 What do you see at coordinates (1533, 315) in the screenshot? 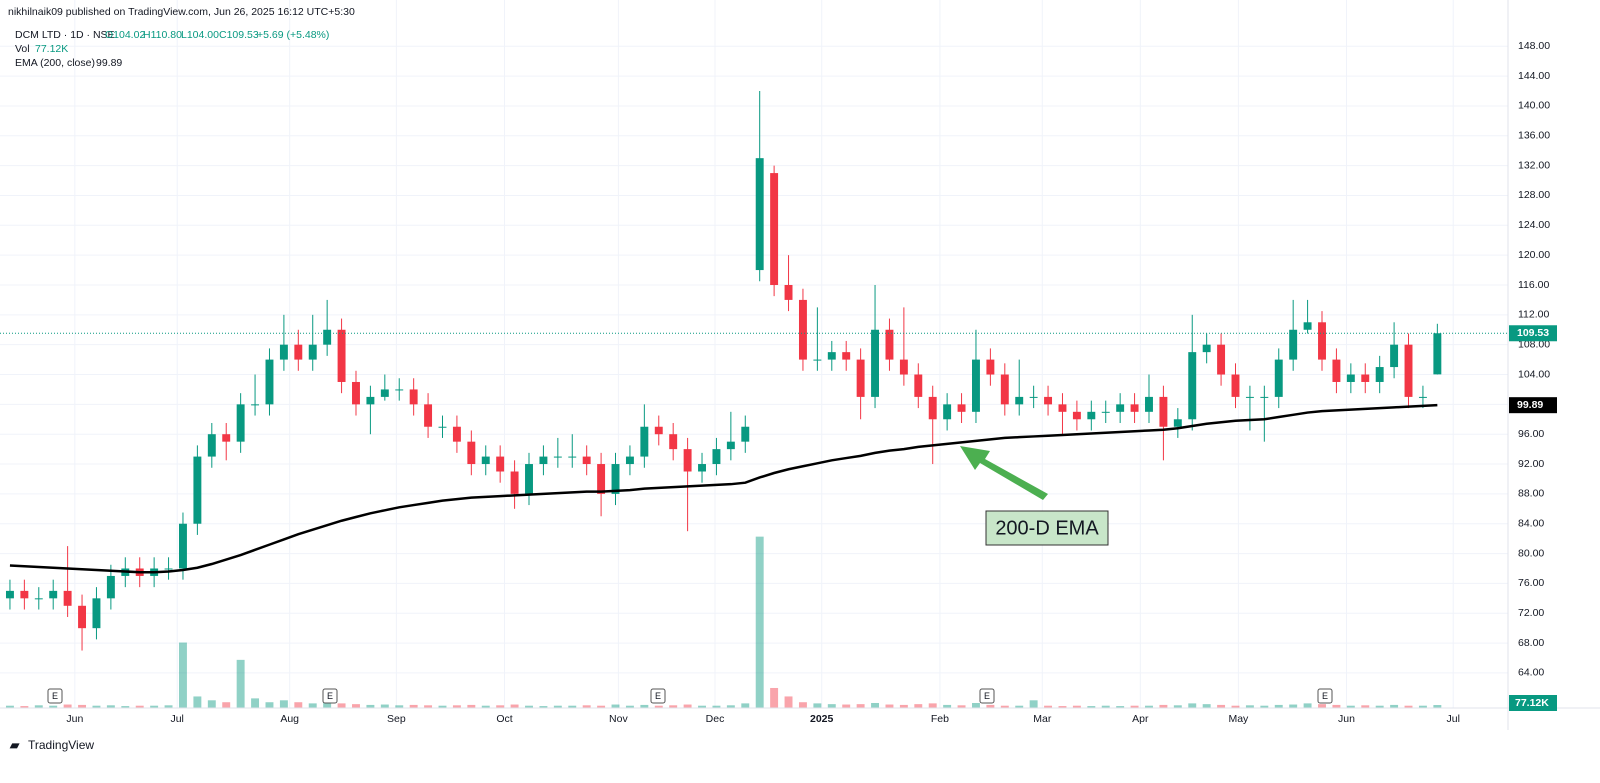
I see `y-tick-label: 112.00` at bounding box center [1533, 315].